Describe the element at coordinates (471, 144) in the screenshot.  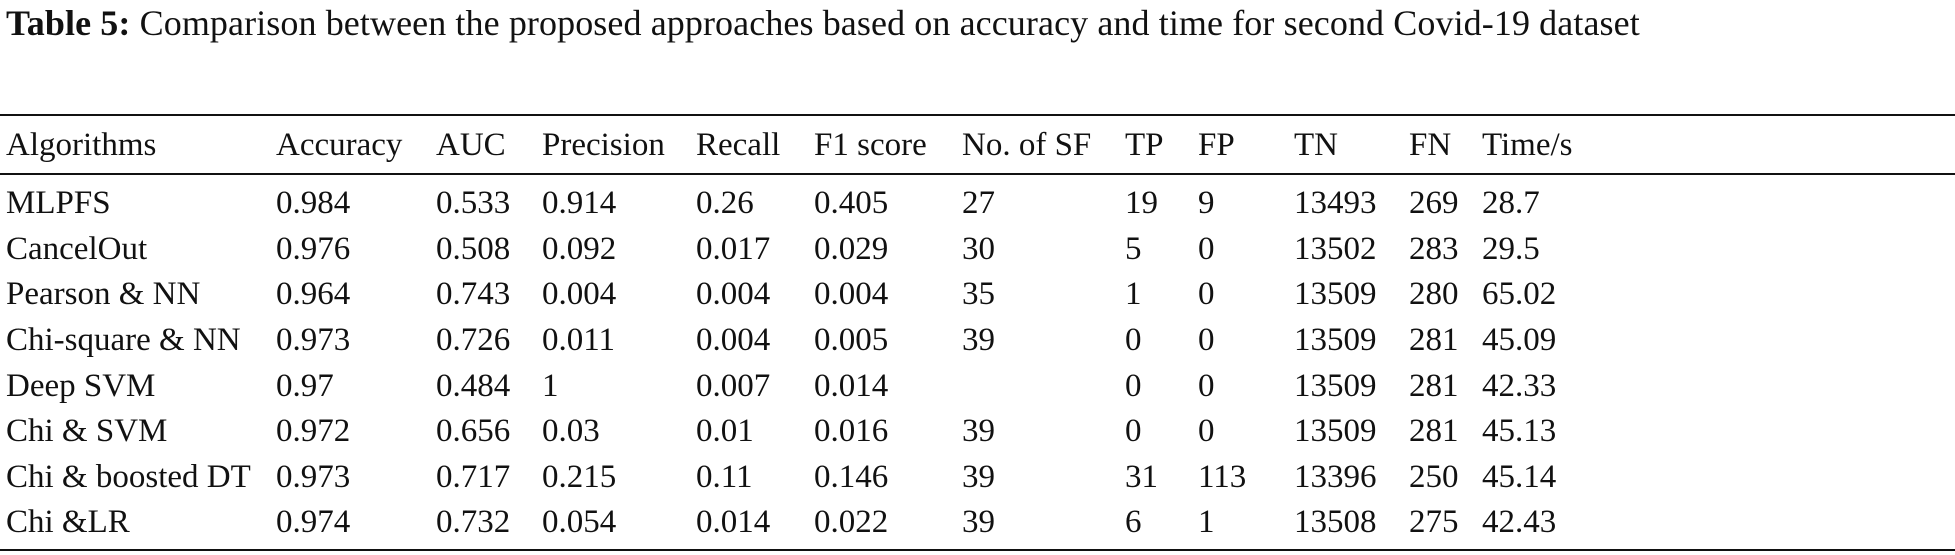
I see `column-header: AUC` at that location.